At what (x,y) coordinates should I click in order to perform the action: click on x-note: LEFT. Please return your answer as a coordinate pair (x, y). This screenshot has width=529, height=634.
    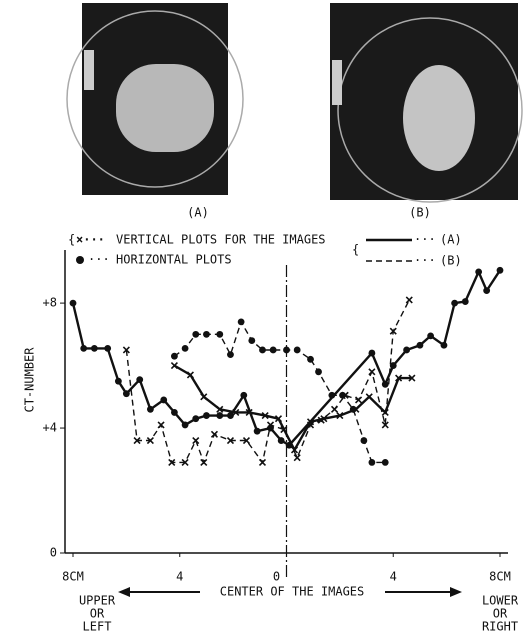
    Looking at the image, I should click on (97, 627).